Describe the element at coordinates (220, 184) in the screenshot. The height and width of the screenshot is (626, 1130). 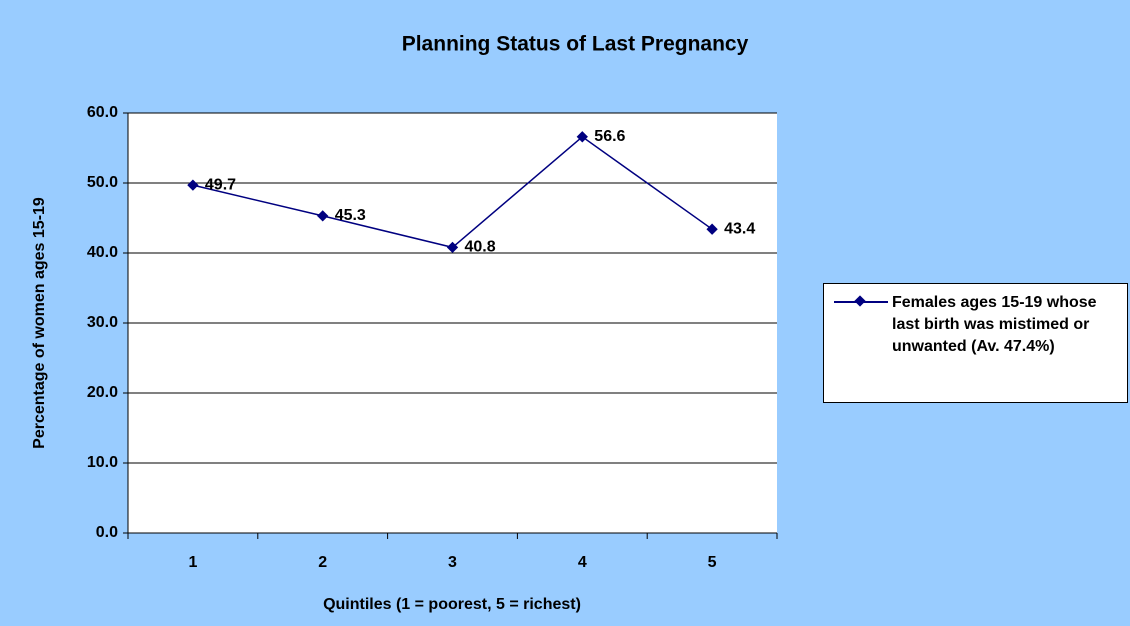
I see `data-label: 49.7` at that location.